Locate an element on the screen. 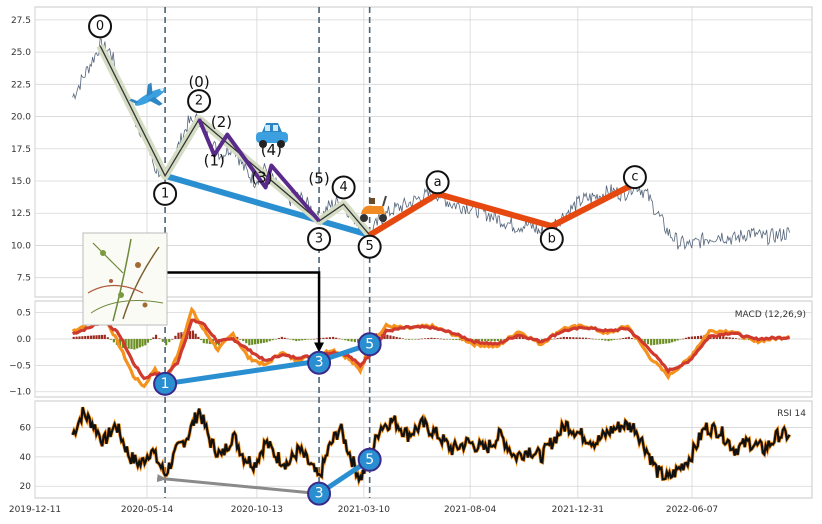 Image resolution: width=822 pixels, height=524 pixels. wave-label: 4 is located at coordinates (343, 187).